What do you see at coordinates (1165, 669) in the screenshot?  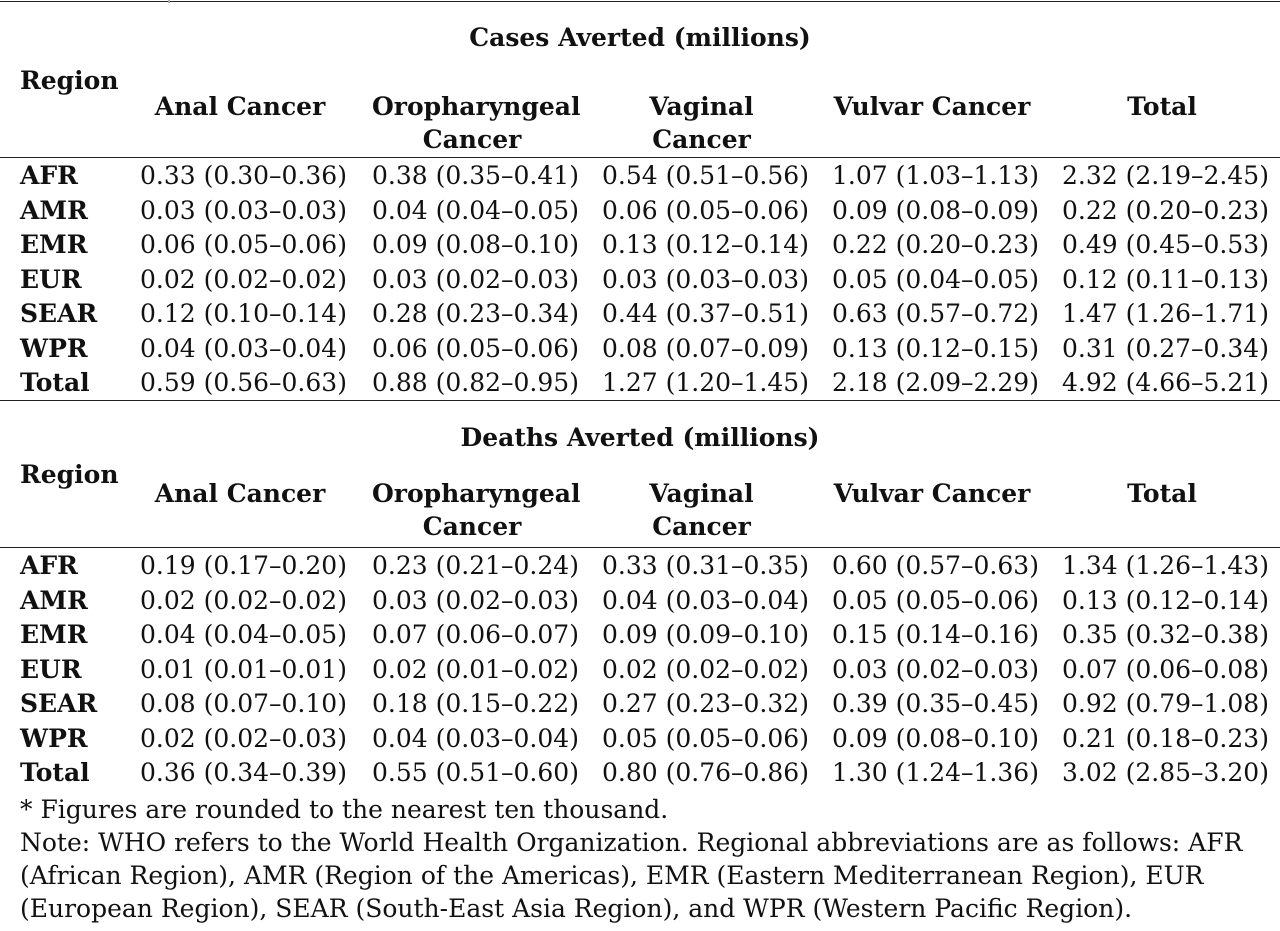 I see `table-cell: 0.07 (0.06–0.08)` at bounding box center [1165, 669].